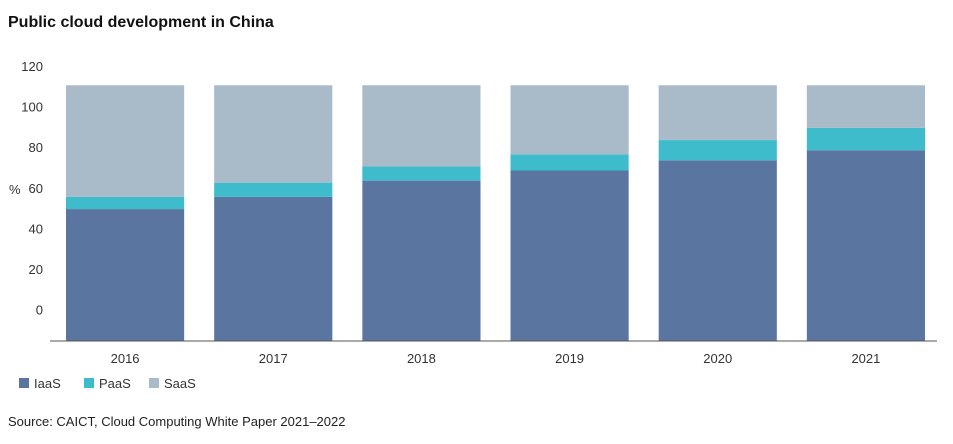 The image size is (953, 444). Describe the element at coordinates (39, 310) in the screenshot. I see `y-tick-label: 0` at that location.